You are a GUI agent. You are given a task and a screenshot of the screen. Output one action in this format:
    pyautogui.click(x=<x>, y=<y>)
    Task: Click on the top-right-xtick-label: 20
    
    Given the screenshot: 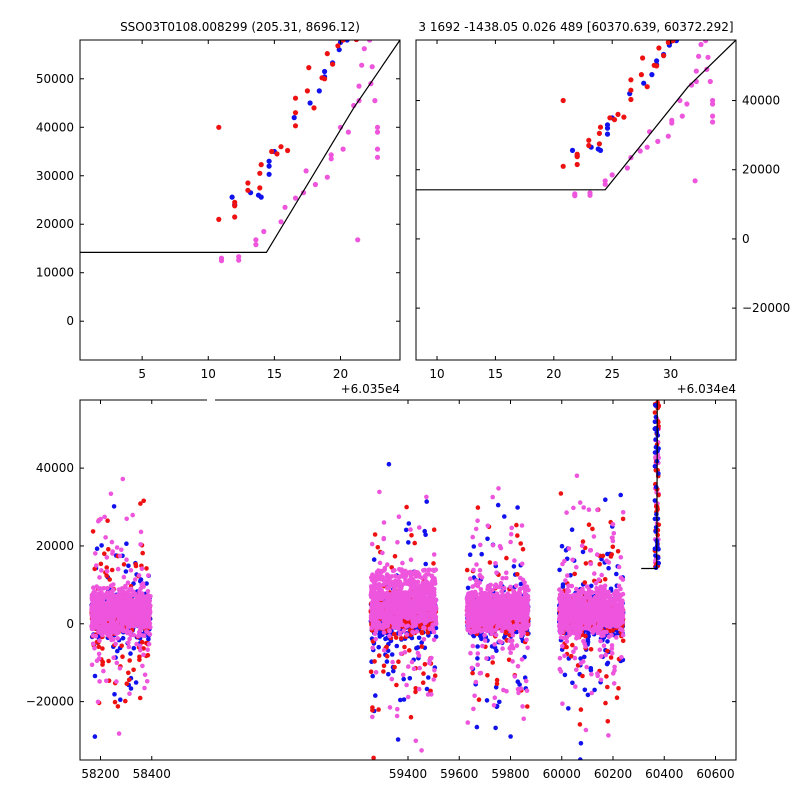 What is the action you would take?
    pyautogui.click(x=553, y=374)
    